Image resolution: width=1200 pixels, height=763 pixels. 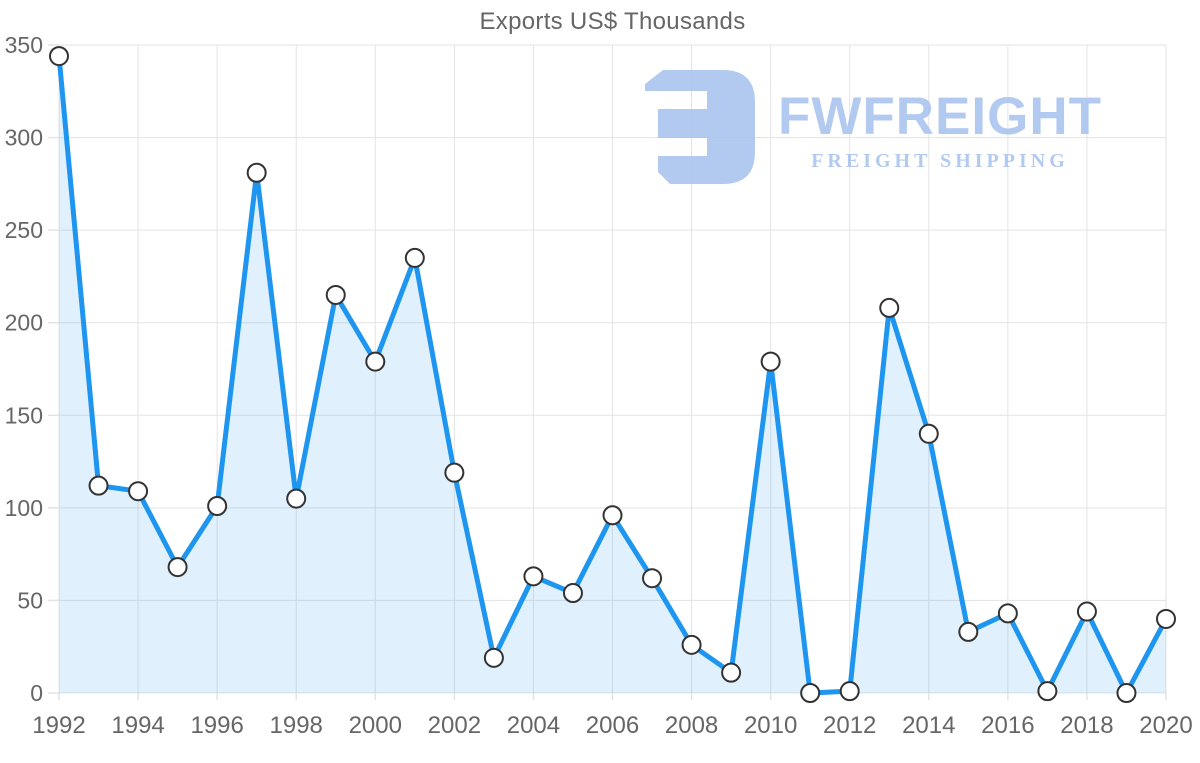 What do you see at coordinates (691, 725) in the screenshot?
I see `x-tick-label: 2008` at bounding box center [691, 725].